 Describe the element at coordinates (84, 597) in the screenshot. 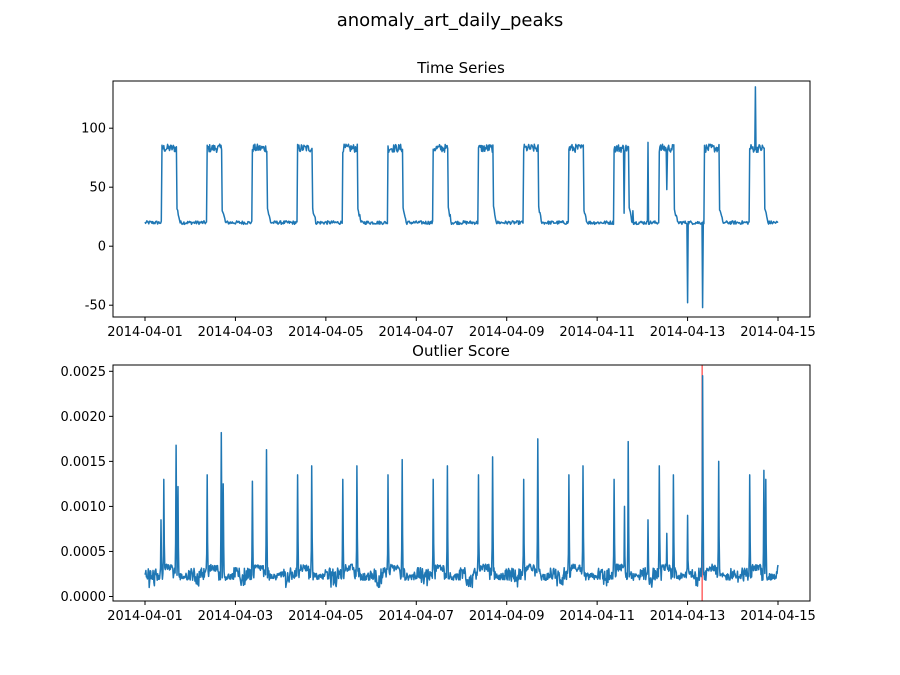

I see `y-tick-label: 0.0000` at that location.